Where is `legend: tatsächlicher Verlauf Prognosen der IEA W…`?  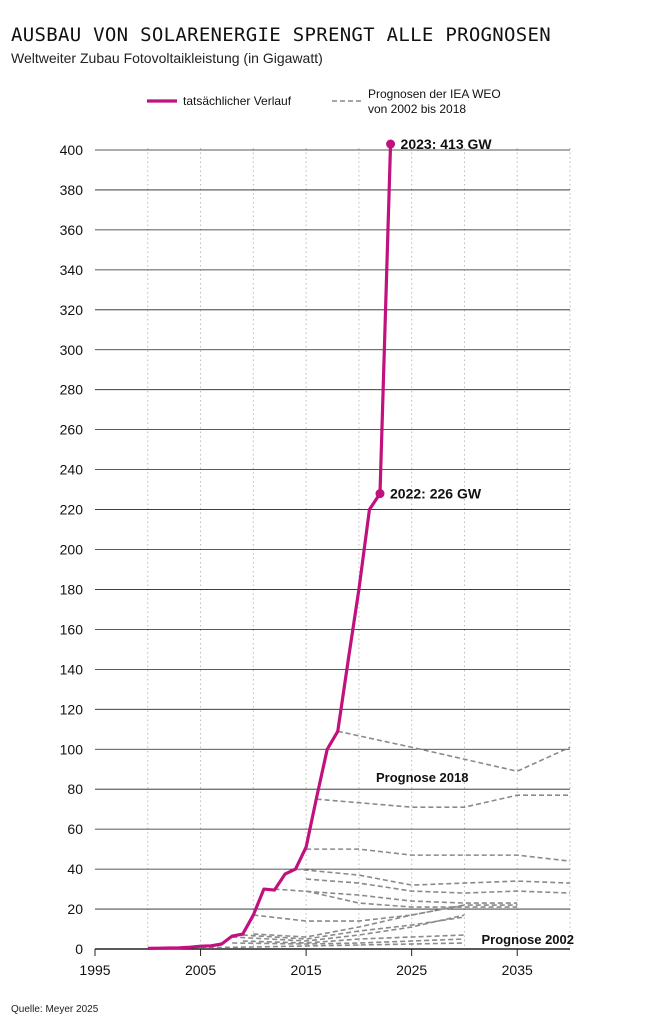 legend: tatsächlicher Verlauf Prognosen der IEA W… is located at coordinates (324, 101).